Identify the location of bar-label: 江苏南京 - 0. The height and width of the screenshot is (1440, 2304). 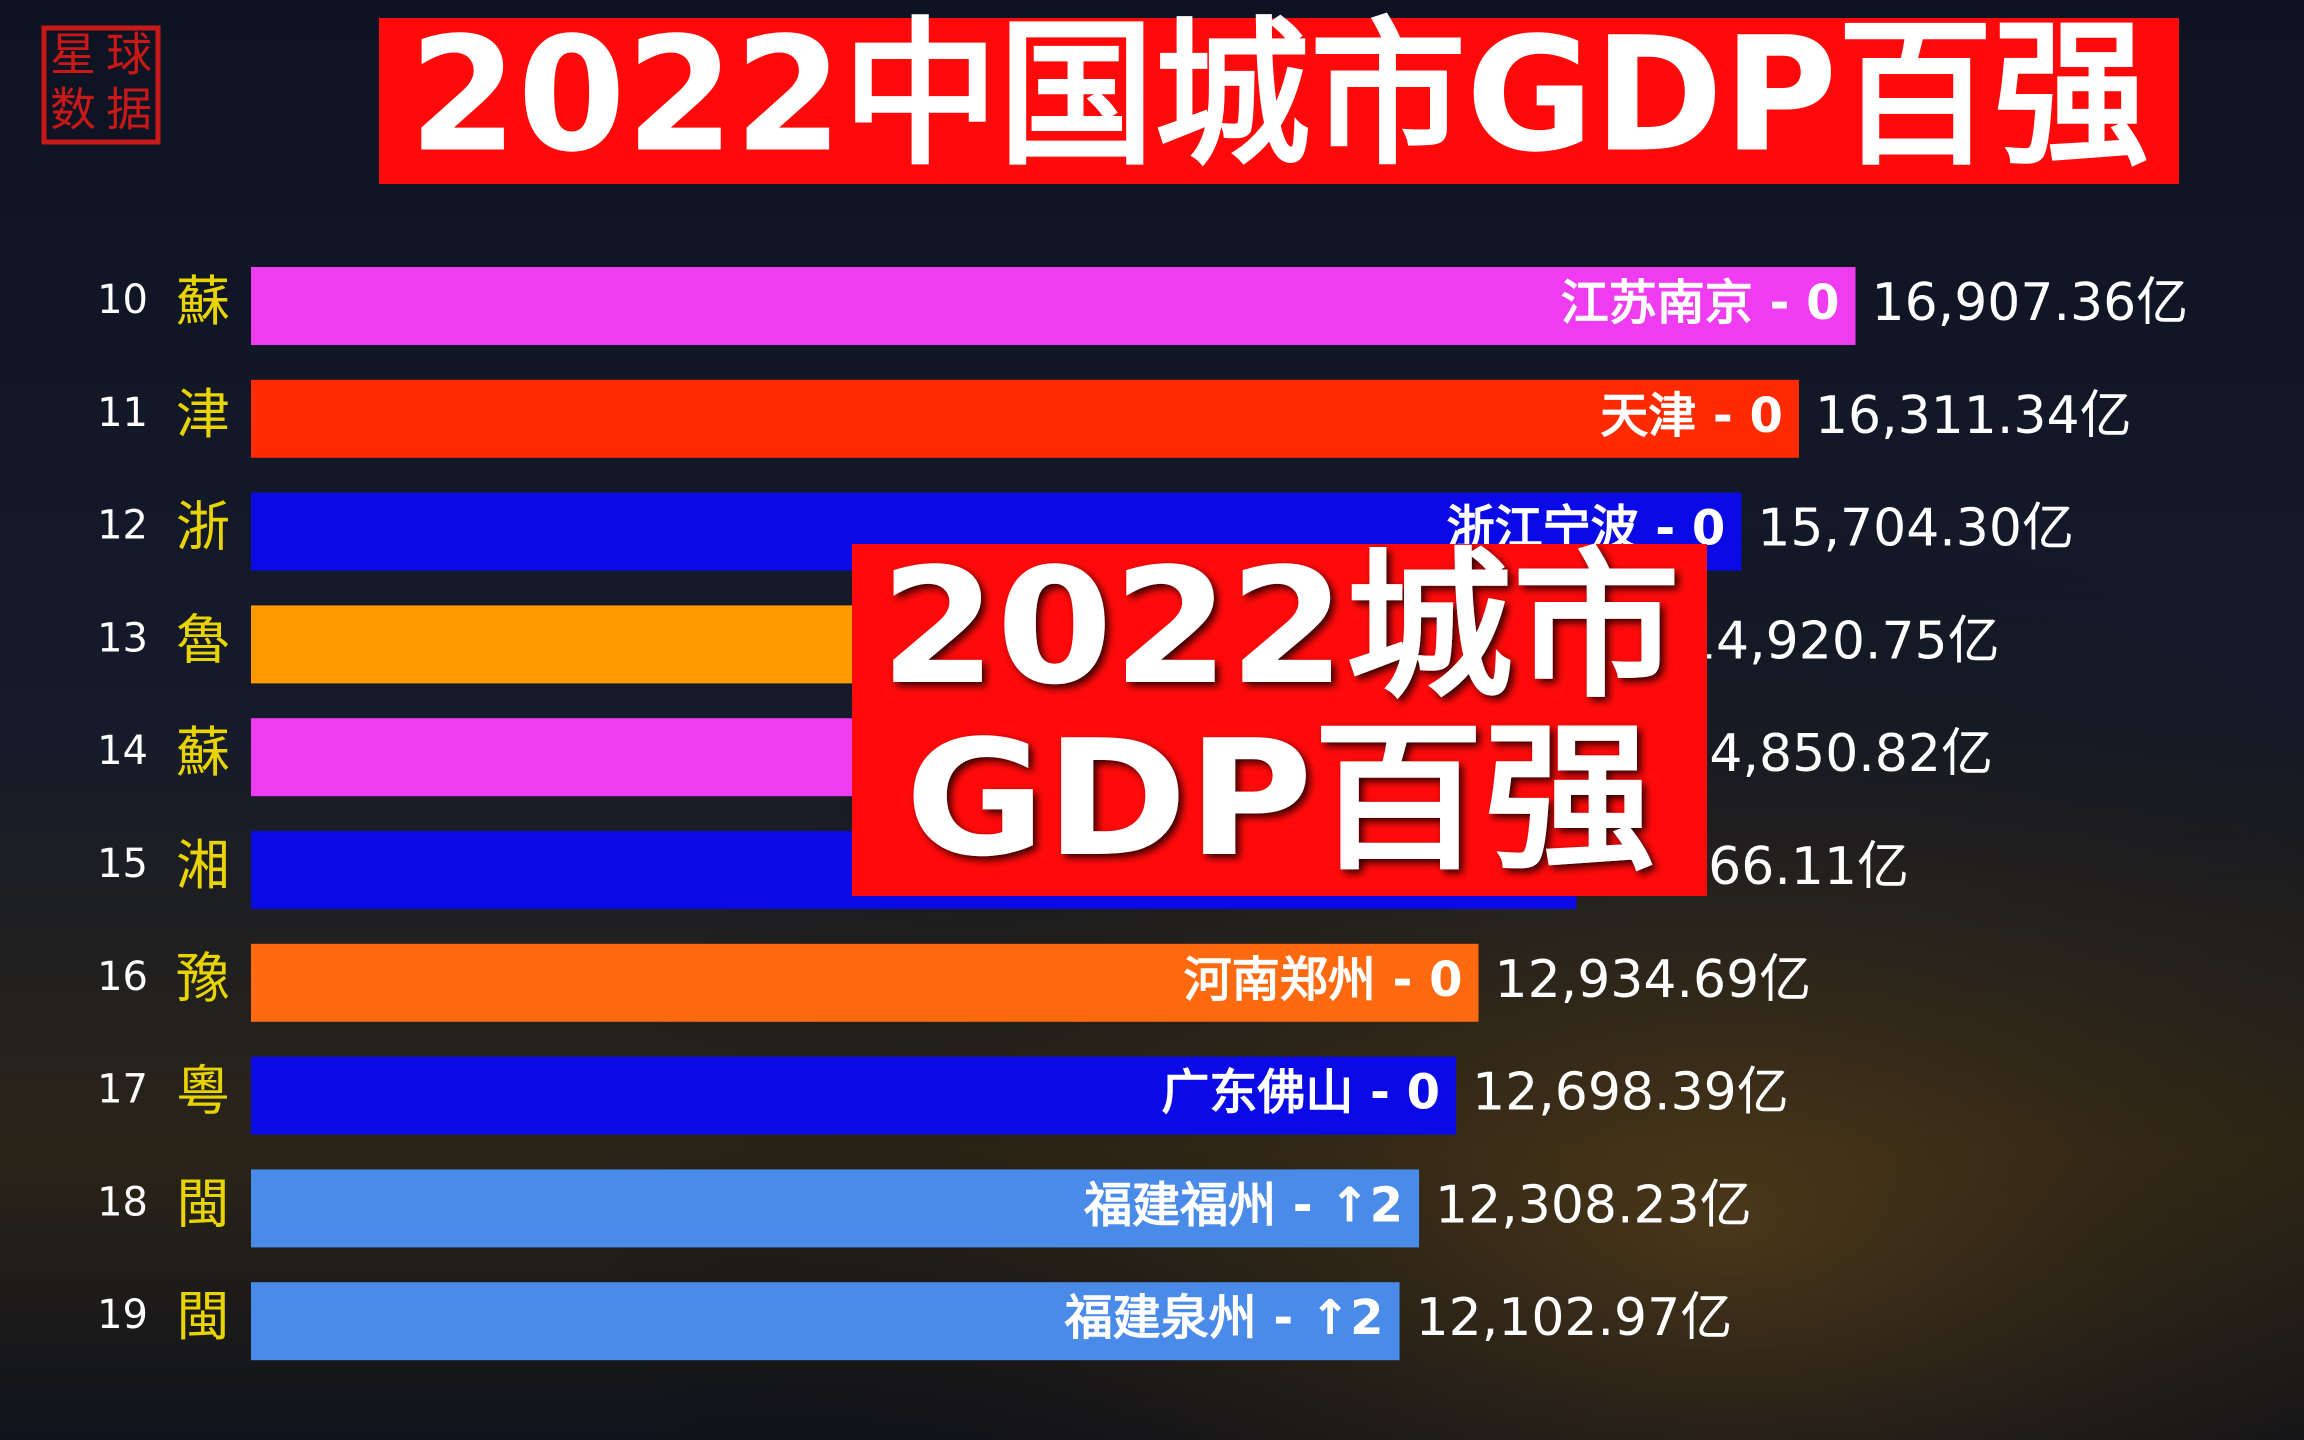
(1700, 303).